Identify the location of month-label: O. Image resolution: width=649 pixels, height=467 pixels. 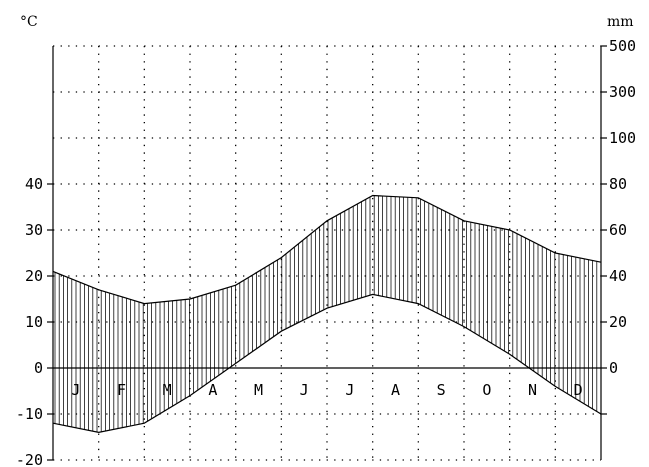
(486, 390).